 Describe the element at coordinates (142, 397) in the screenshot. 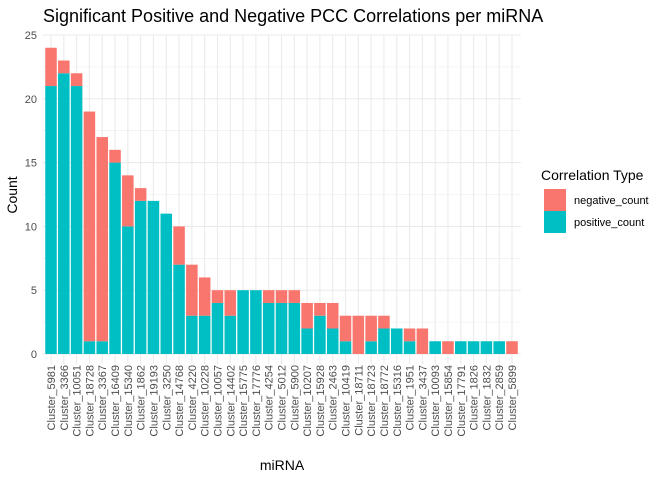

I see `x-tick-label: Cluster_1862` at that location.